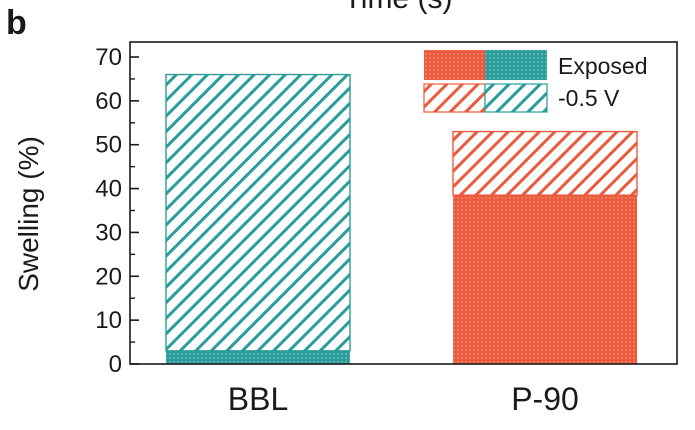 This screenshot has width=695, height=430. Describe the element at coordinates (516, 65) in the screenshot. I see `legend-swatch-exposed-bbl` at that location.